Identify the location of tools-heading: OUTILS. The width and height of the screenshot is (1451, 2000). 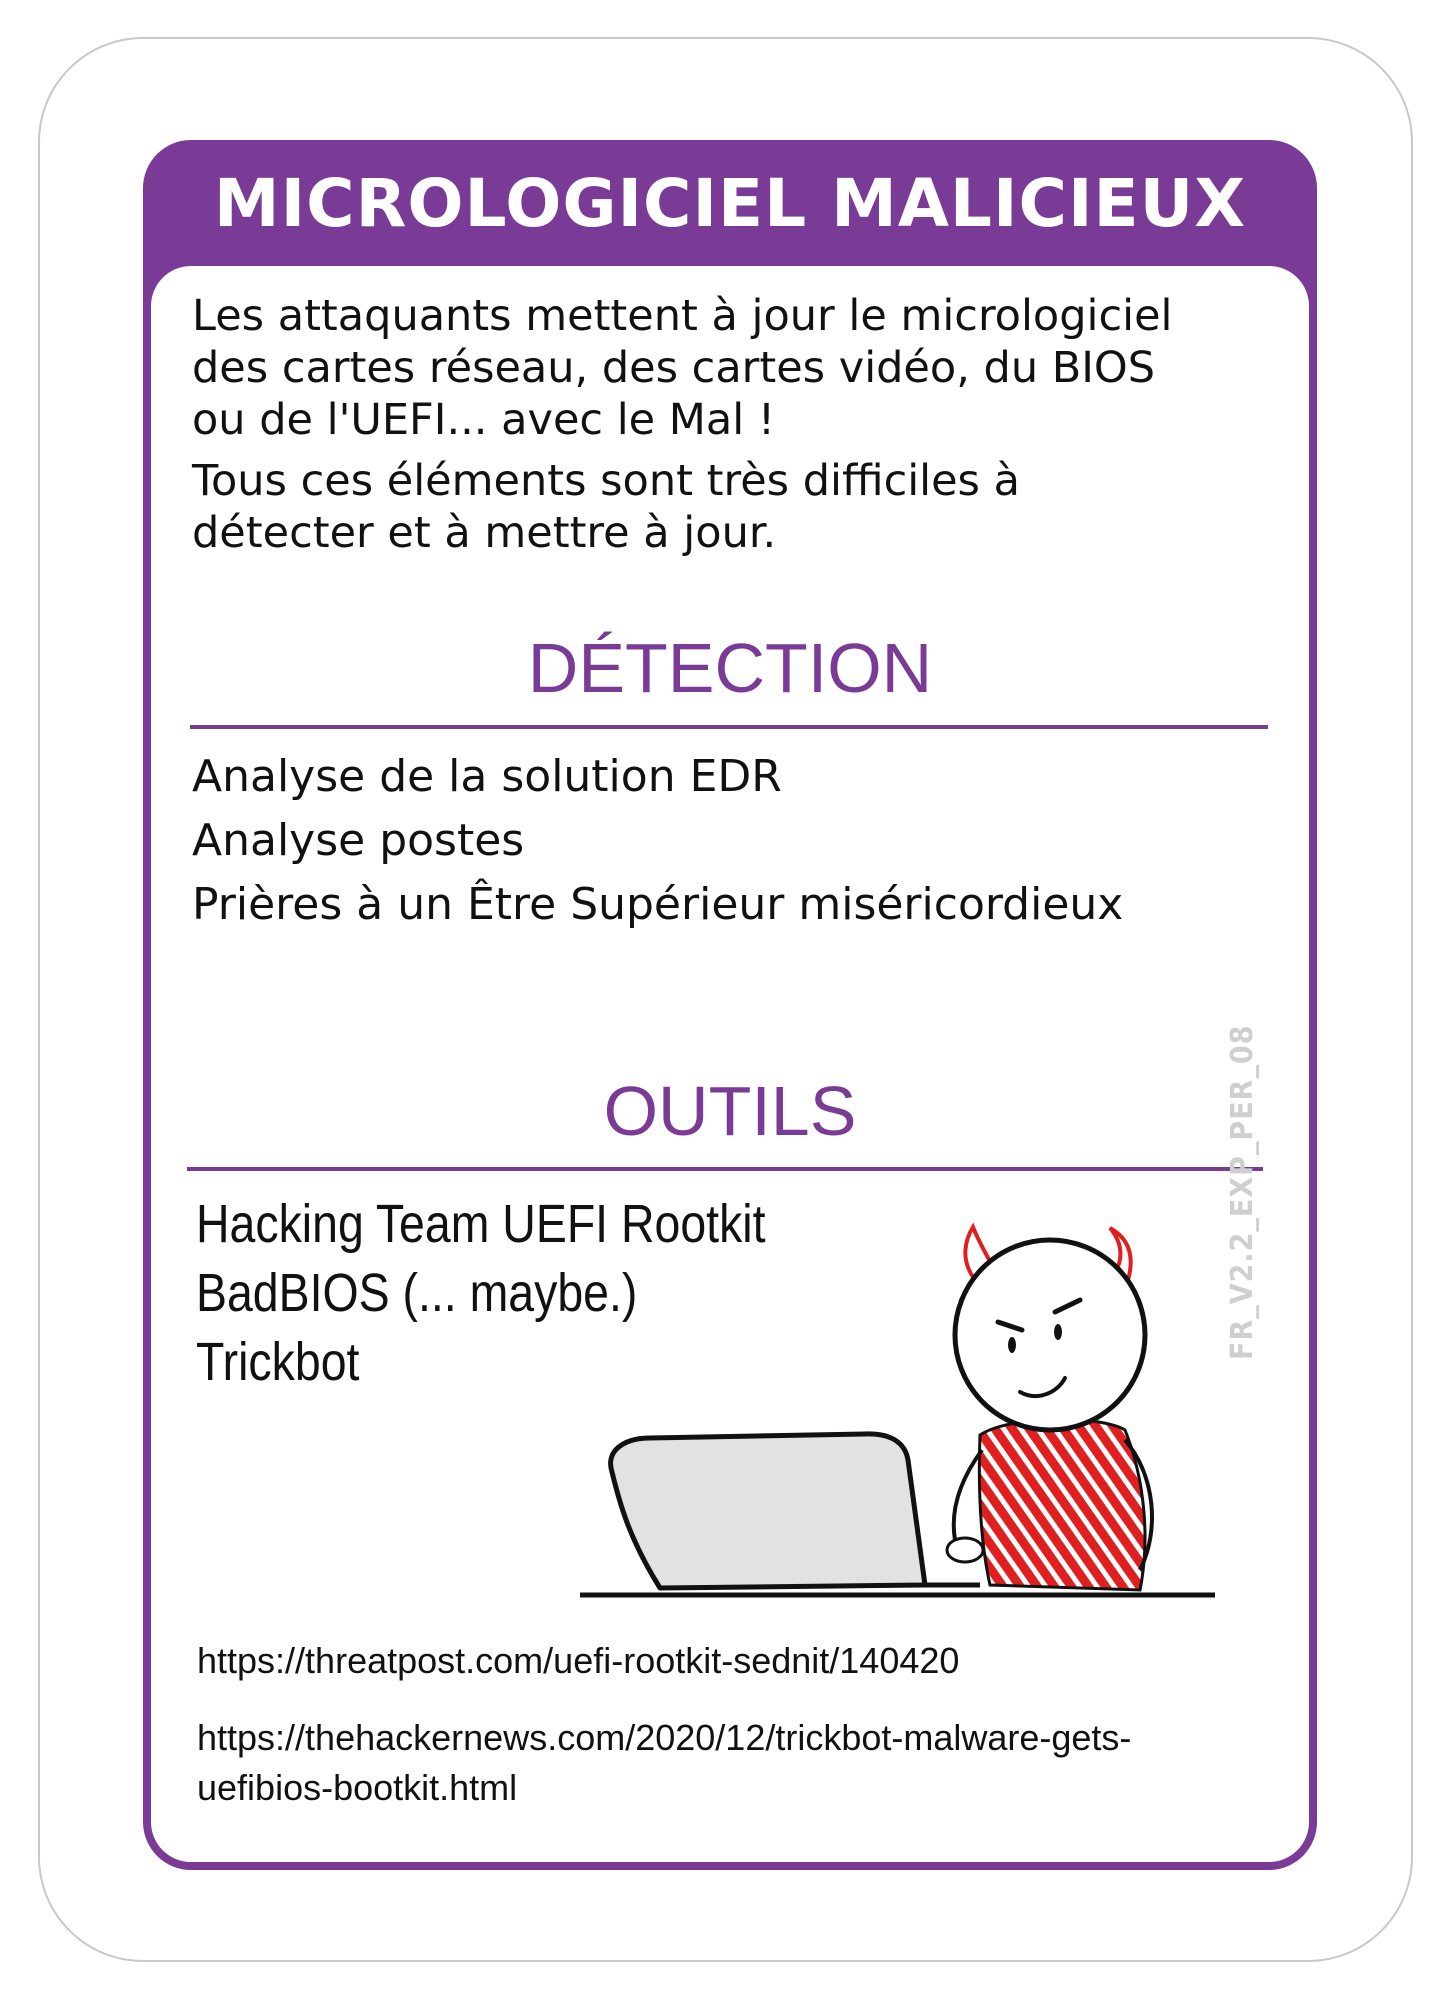
(730, 1111).